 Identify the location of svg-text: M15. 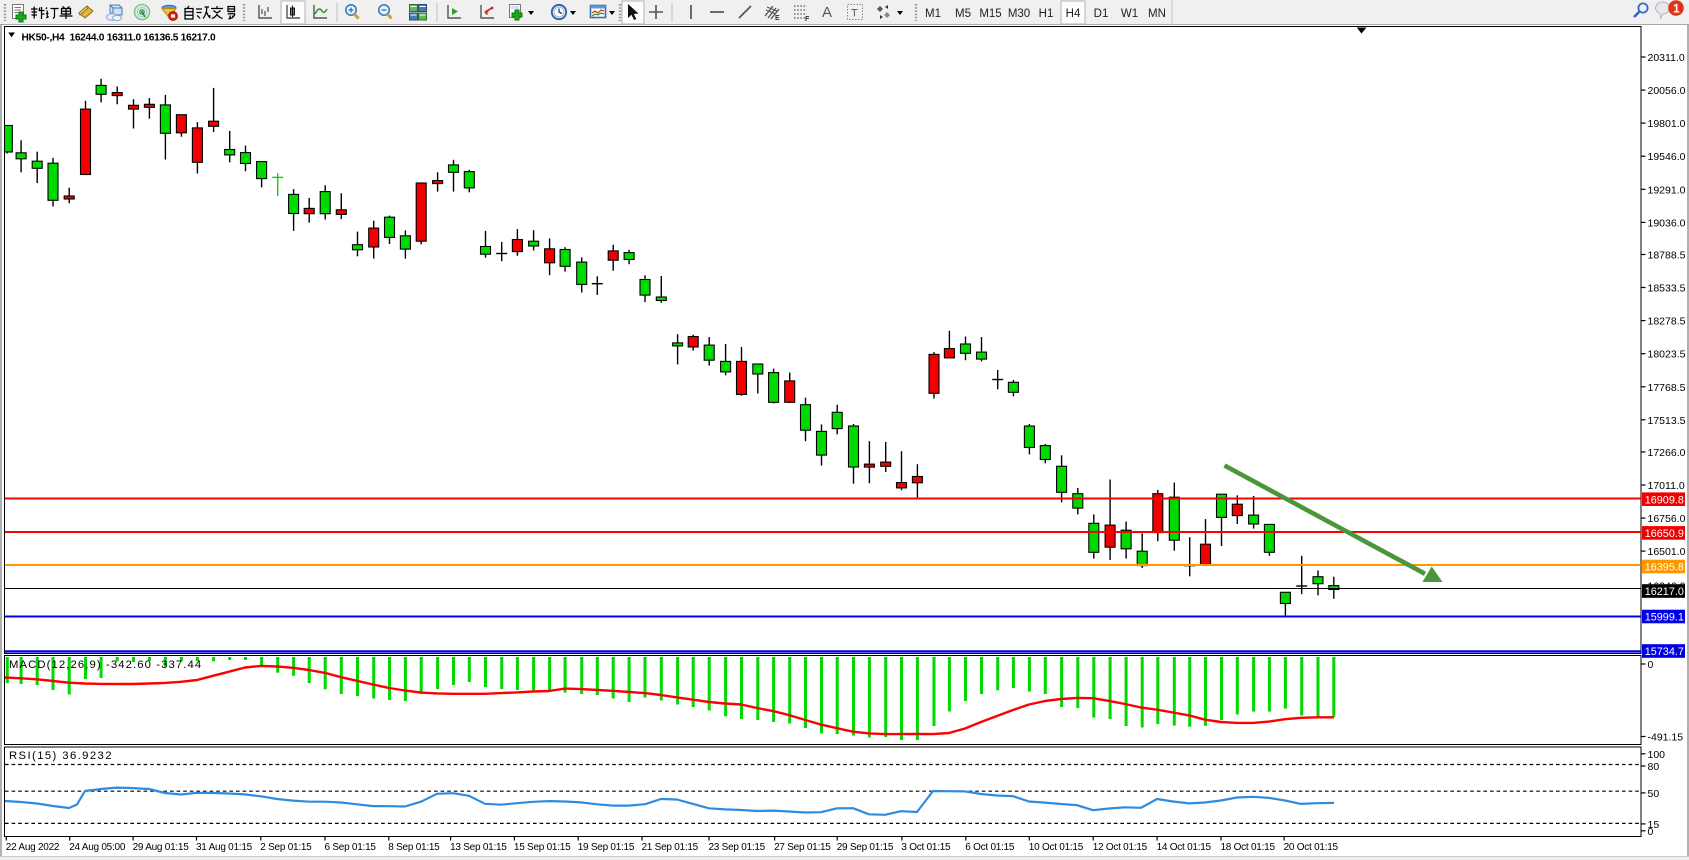
(990, 14).